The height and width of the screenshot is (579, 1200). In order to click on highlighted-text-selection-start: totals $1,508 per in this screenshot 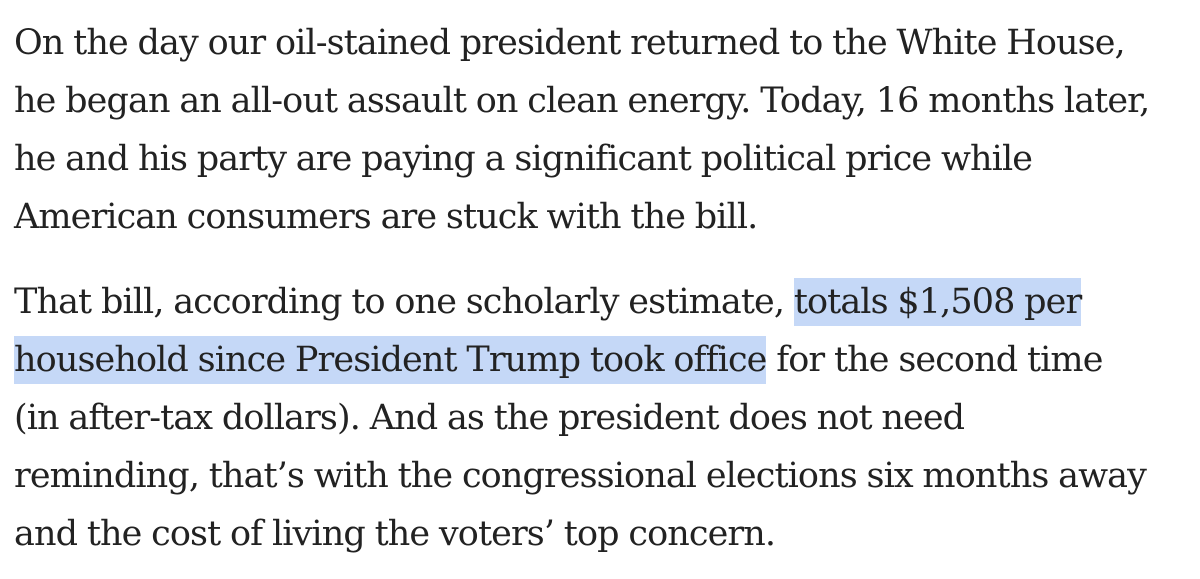, I will do `click(937, 302)`.